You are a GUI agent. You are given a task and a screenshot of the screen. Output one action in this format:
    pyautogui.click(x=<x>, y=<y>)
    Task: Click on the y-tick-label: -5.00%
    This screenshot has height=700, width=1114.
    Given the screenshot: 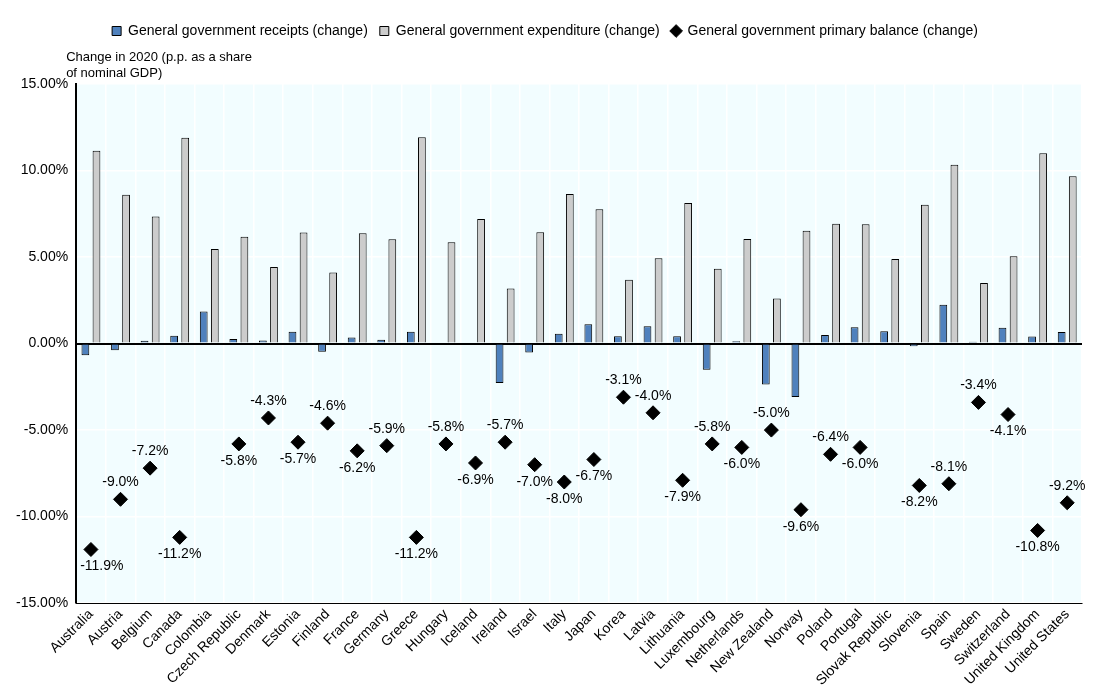 What is the action you would take?
    pyautogui.click(x=46, y=428)
    